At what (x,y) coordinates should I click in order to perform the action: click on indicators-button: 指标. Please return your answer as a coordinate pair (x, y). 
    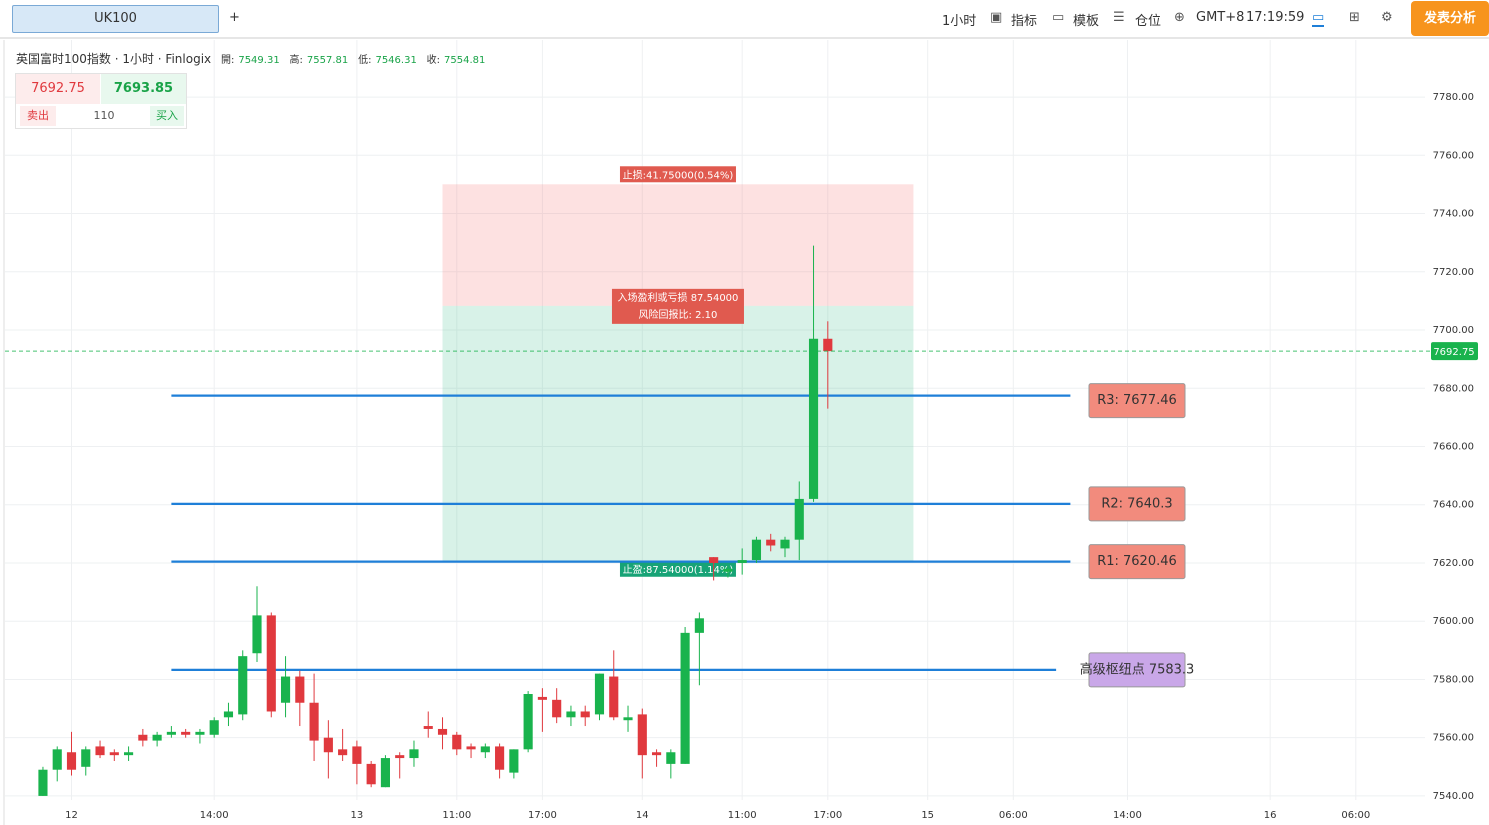
    Looking at the image, I should click on (1024, 21).